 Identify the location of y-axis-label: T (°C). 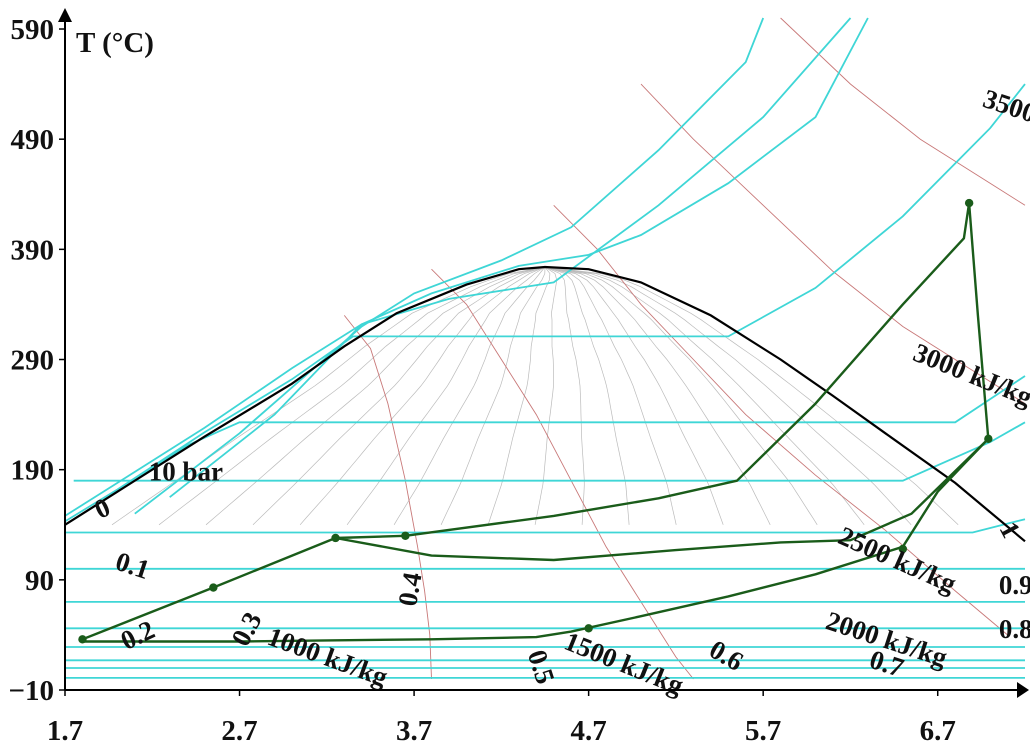
(115, 43).